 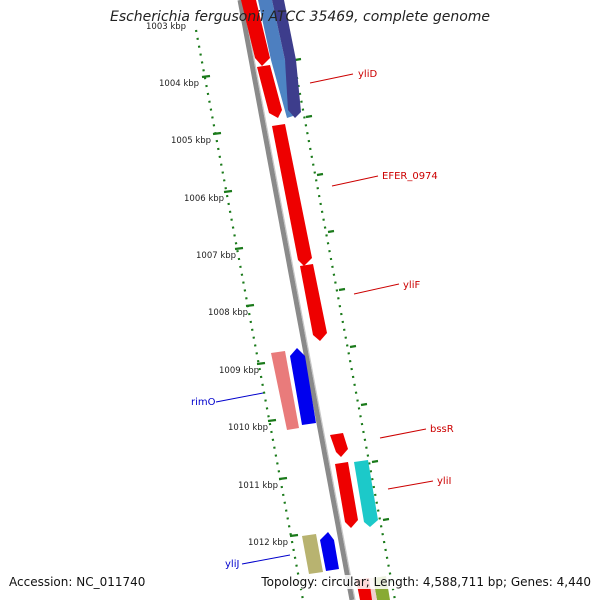 I want to click on gene-label-yliI: yliI, so click(x=444, y=481).